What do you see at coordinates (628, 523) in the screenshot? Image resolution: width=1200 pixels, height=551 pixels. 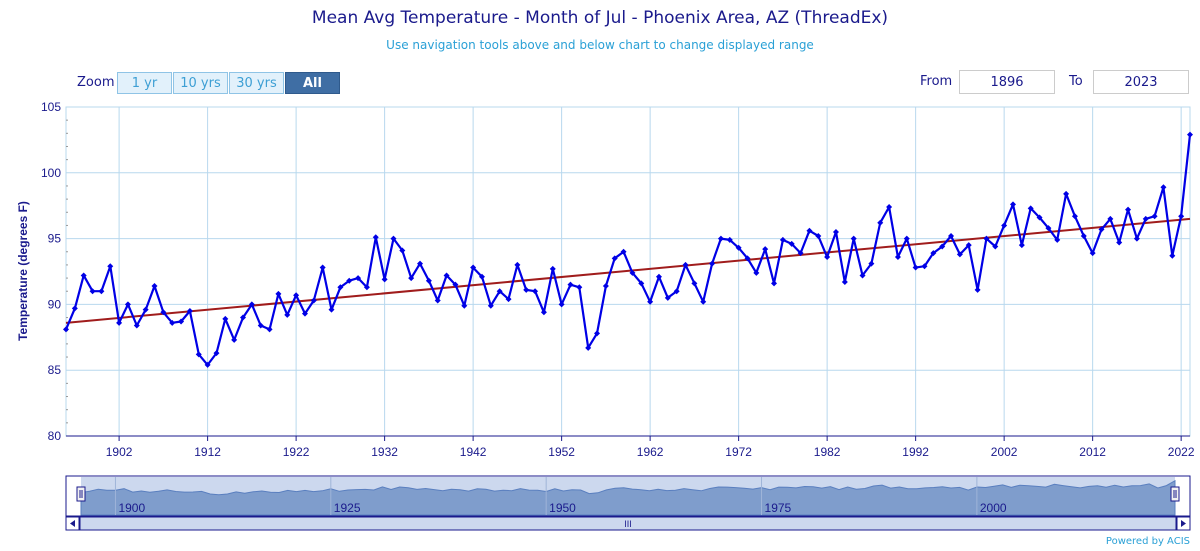 I see `scrollbar: III` at bounding box center [628, 523].